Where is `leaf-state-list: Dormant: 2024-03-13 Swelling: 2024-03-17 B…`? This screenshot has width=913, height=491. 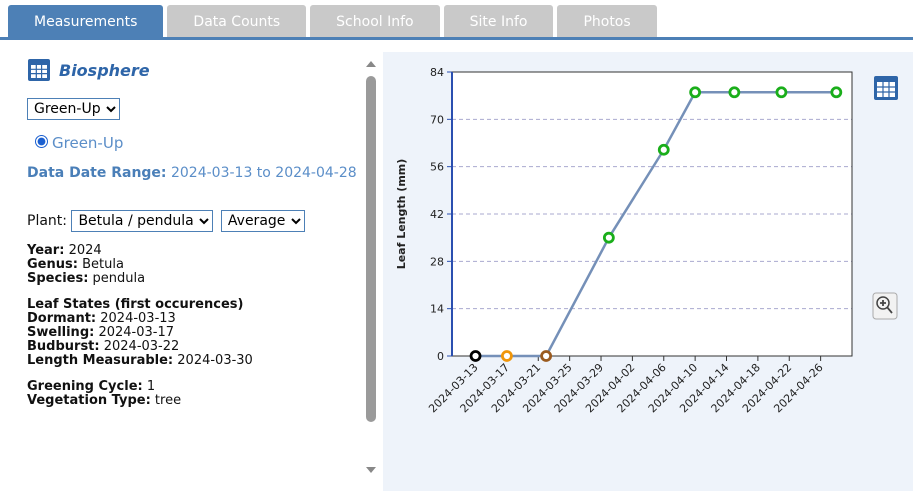
leaf-state-list: Dormant: 2024-03-13 Swelling: 2024-03-17 B… is located at coordinates (194, 340).